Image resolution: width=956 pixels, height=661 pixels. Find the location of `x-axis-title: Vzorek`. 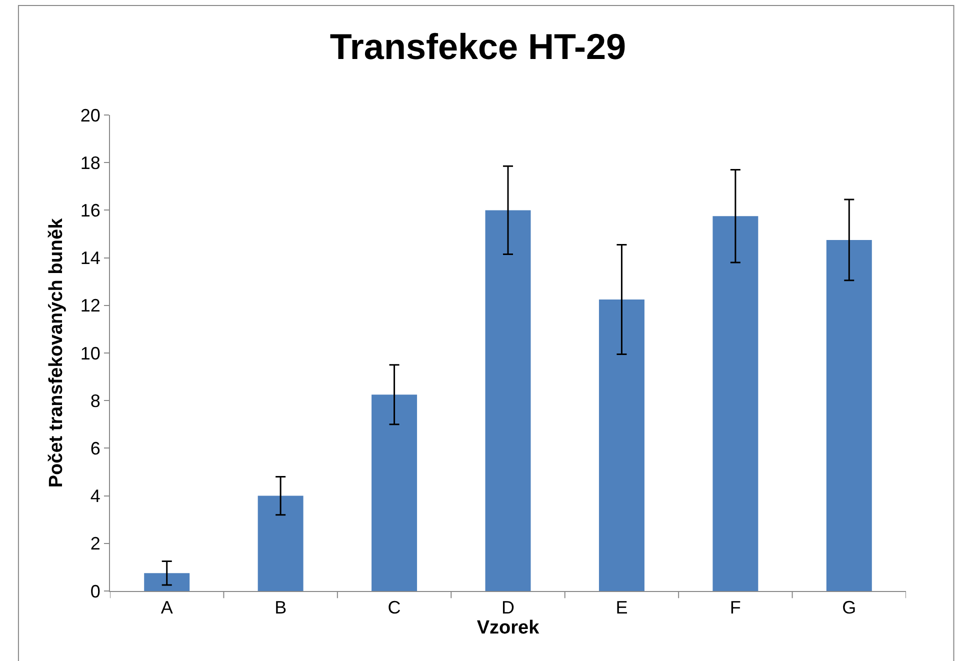

x-axis-title: Vzorek is located at coordinates (508, 628).